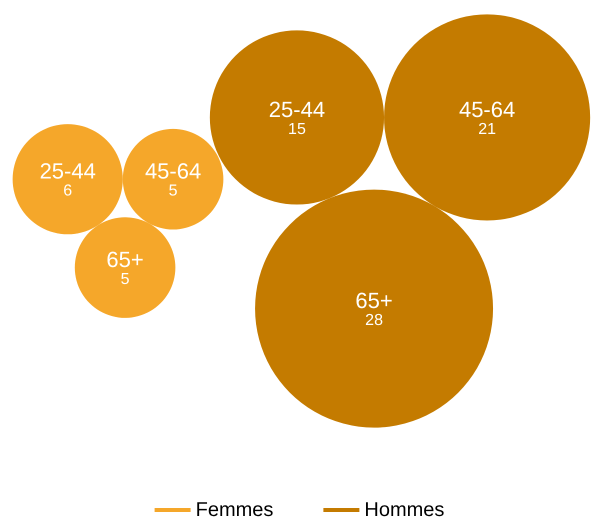 The image size is (599, 525). I want to click on legend-label: Femmes, so click(235, 510).